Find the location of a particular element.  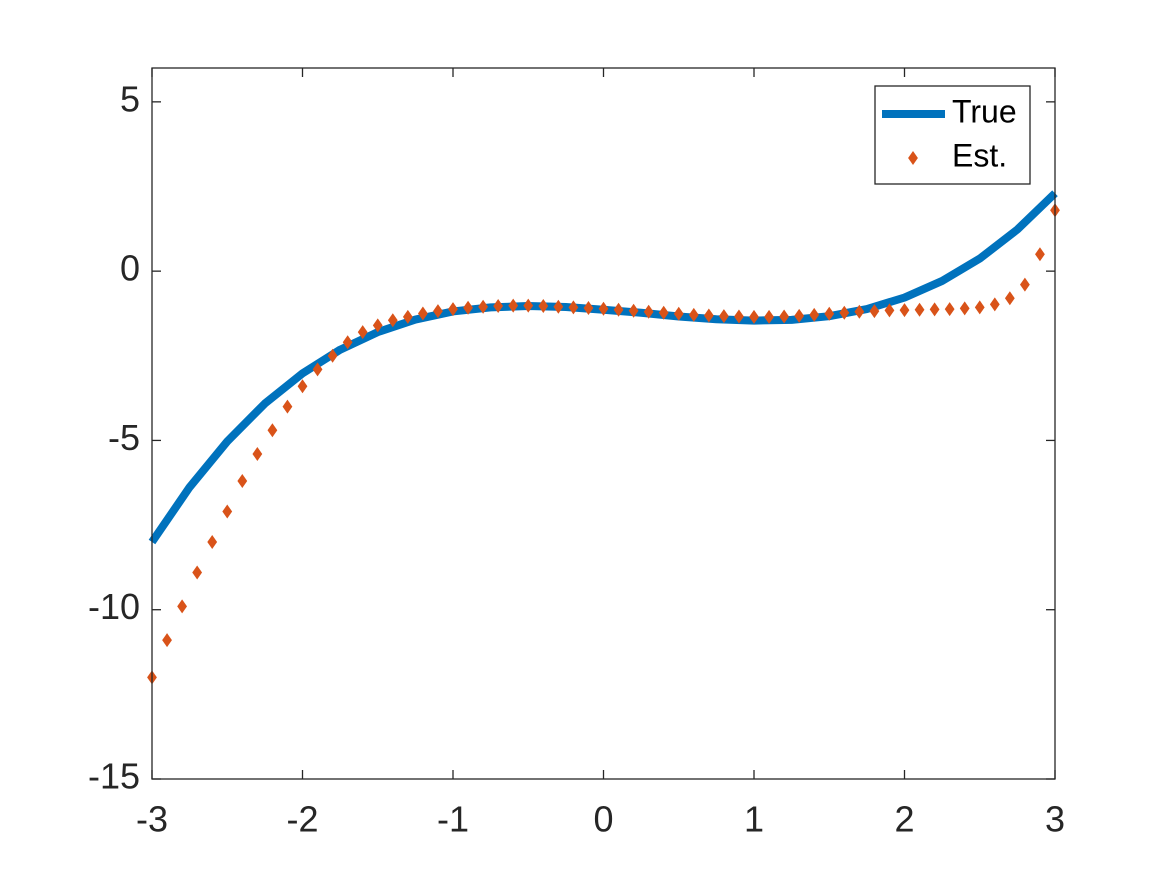

legend: True Est. is located at coordinates (952, 135).